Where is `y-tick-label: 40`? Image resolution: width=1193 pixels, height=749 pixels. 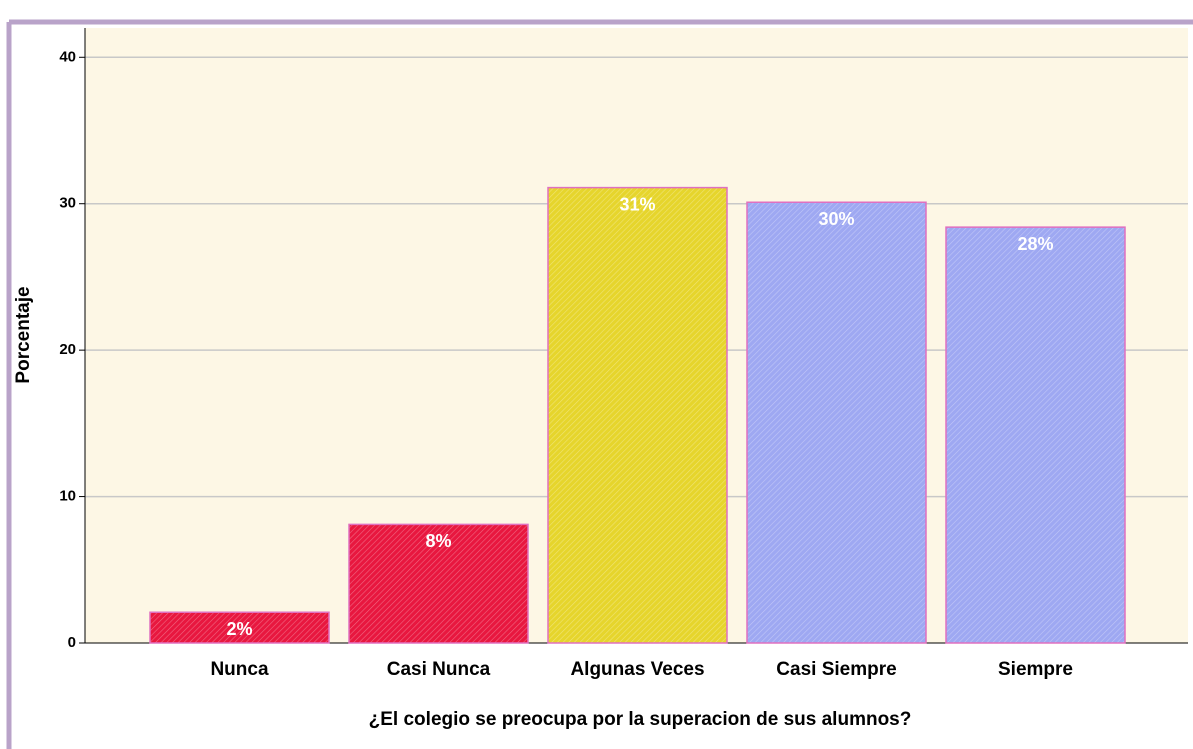
y-tick-label: 40 is located at coordinates (67, 56).